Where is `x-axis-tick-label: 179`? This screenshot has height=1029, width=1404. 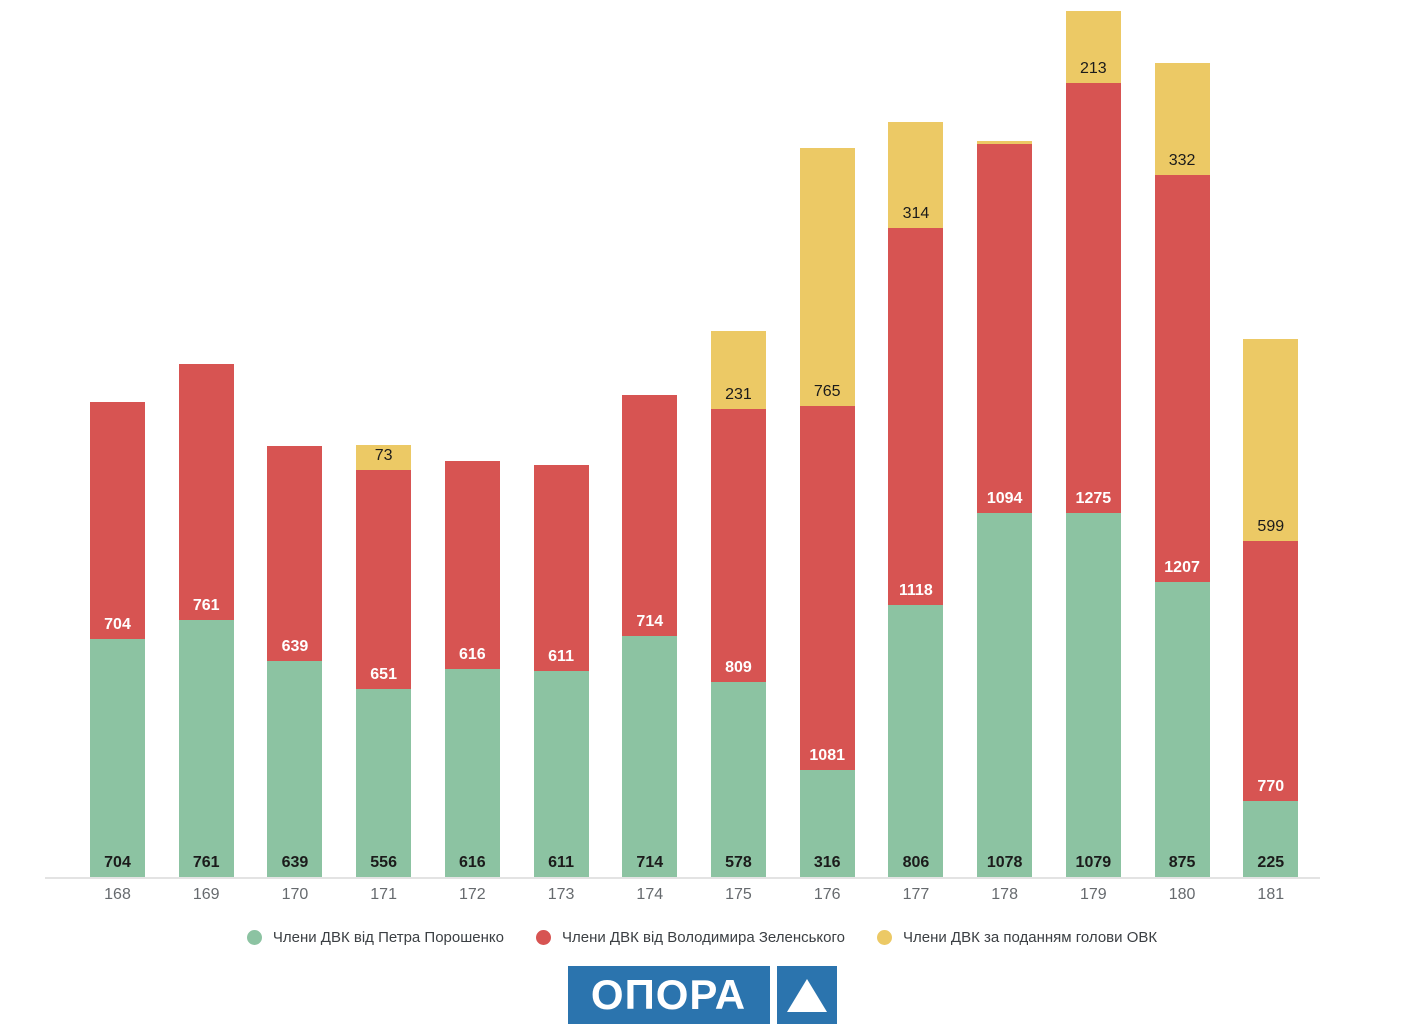 x-axis-tick-label: 179 is located at coordinates (1093, 894).